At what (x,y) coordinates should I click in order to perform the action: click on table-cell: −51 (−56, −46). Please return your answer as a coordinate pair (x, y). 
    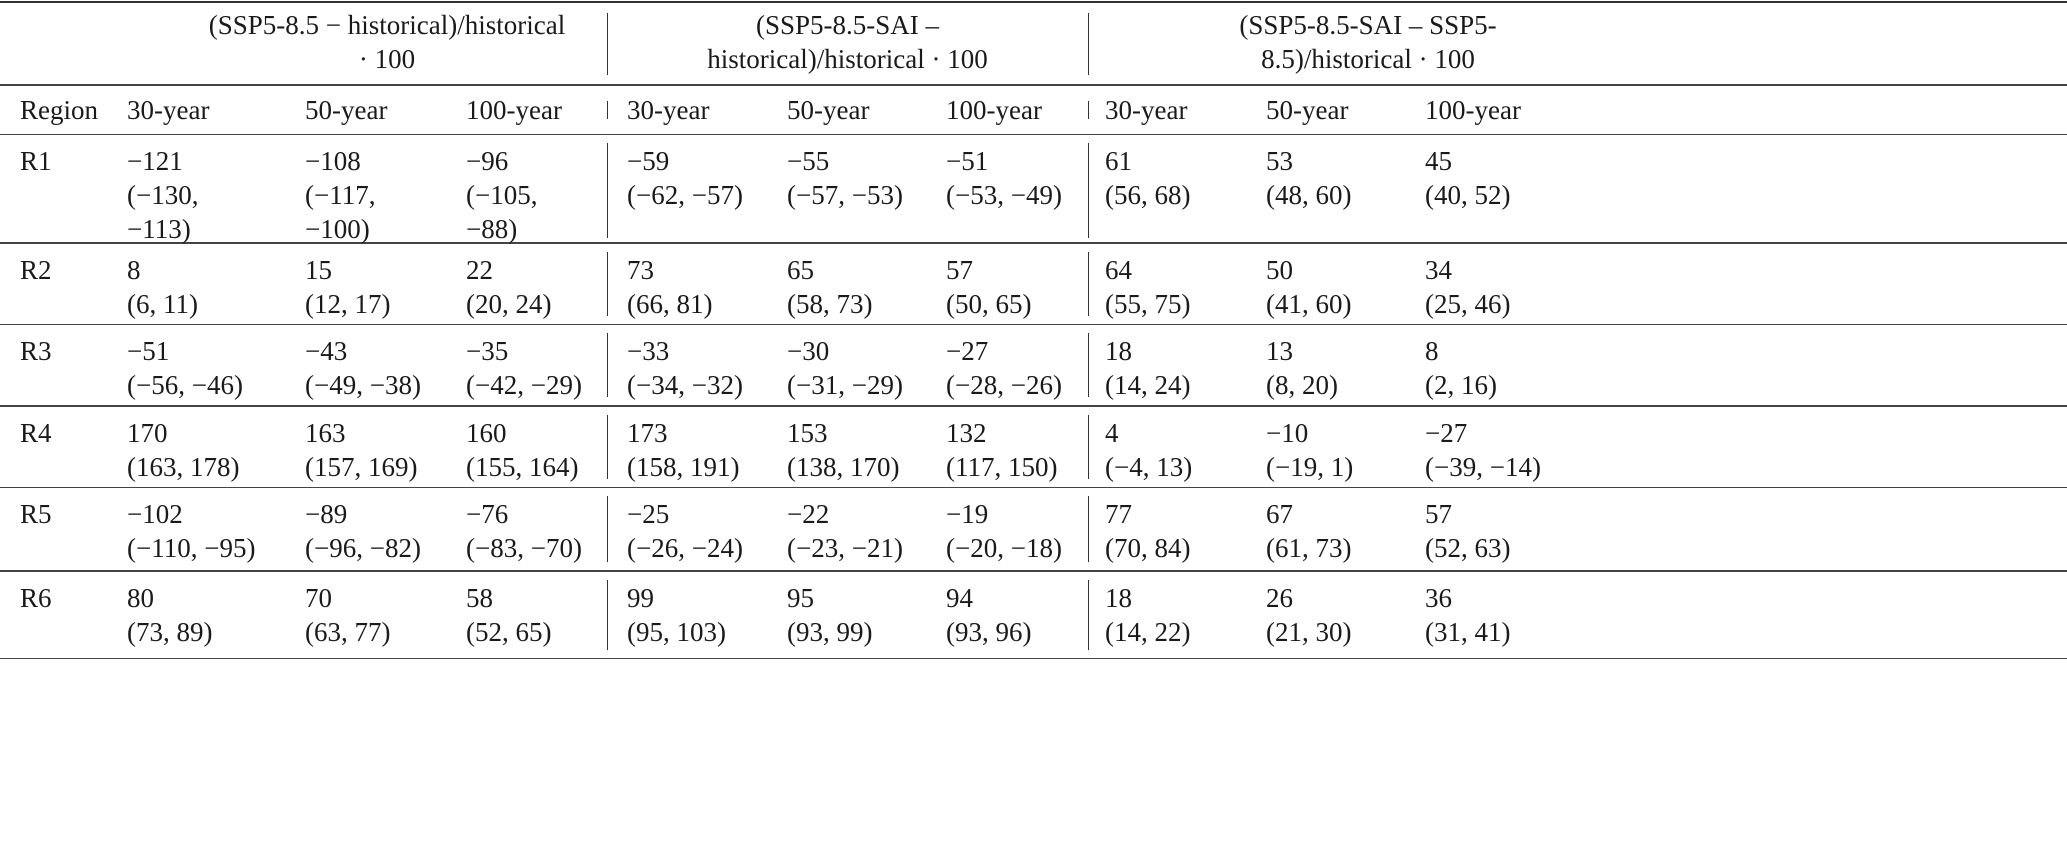
    Looking at the image, I should click on (216, 365).